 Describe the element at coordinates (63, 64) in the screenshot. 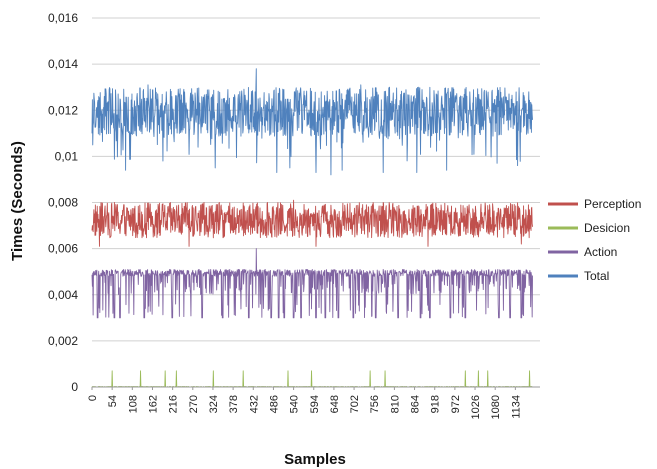

I see `y-tick-label: 0,014` at that location.